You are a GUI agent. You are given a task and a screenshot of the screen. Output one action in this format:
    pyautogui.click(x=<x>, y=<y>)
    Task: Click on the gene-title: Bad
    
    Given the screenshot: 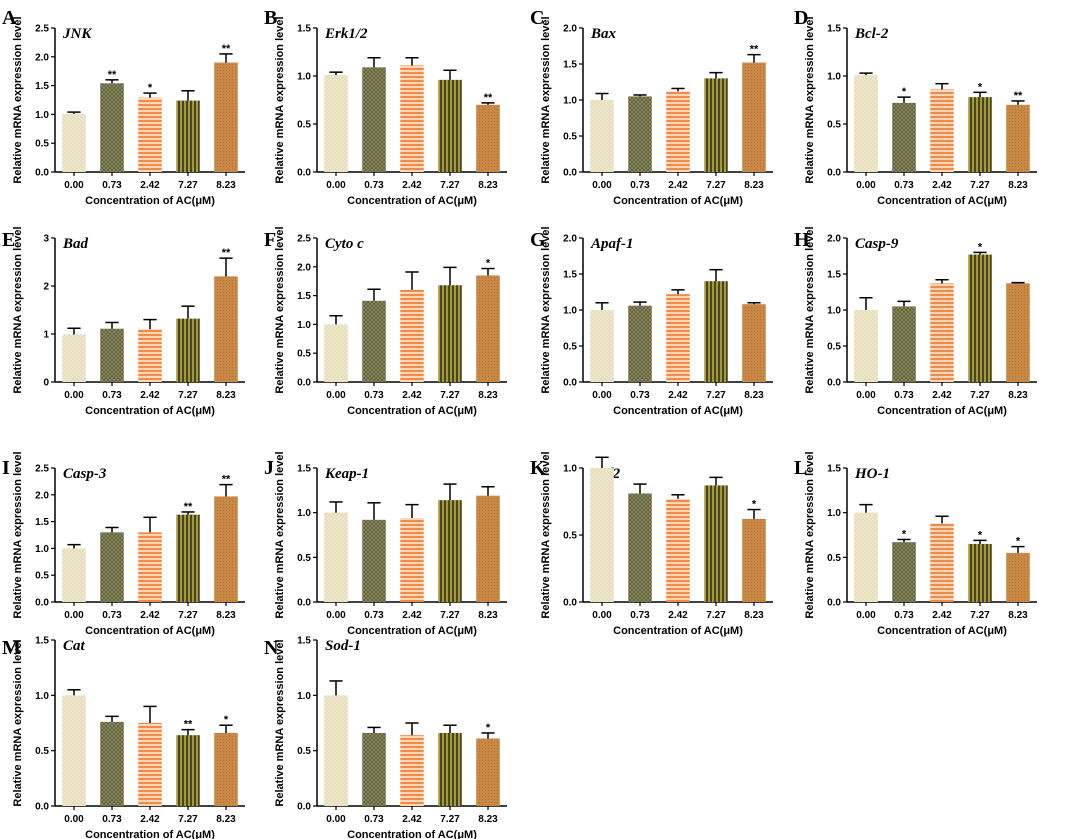 What is the action you would take?
    pyautogui.click(x=75, y=244)
    